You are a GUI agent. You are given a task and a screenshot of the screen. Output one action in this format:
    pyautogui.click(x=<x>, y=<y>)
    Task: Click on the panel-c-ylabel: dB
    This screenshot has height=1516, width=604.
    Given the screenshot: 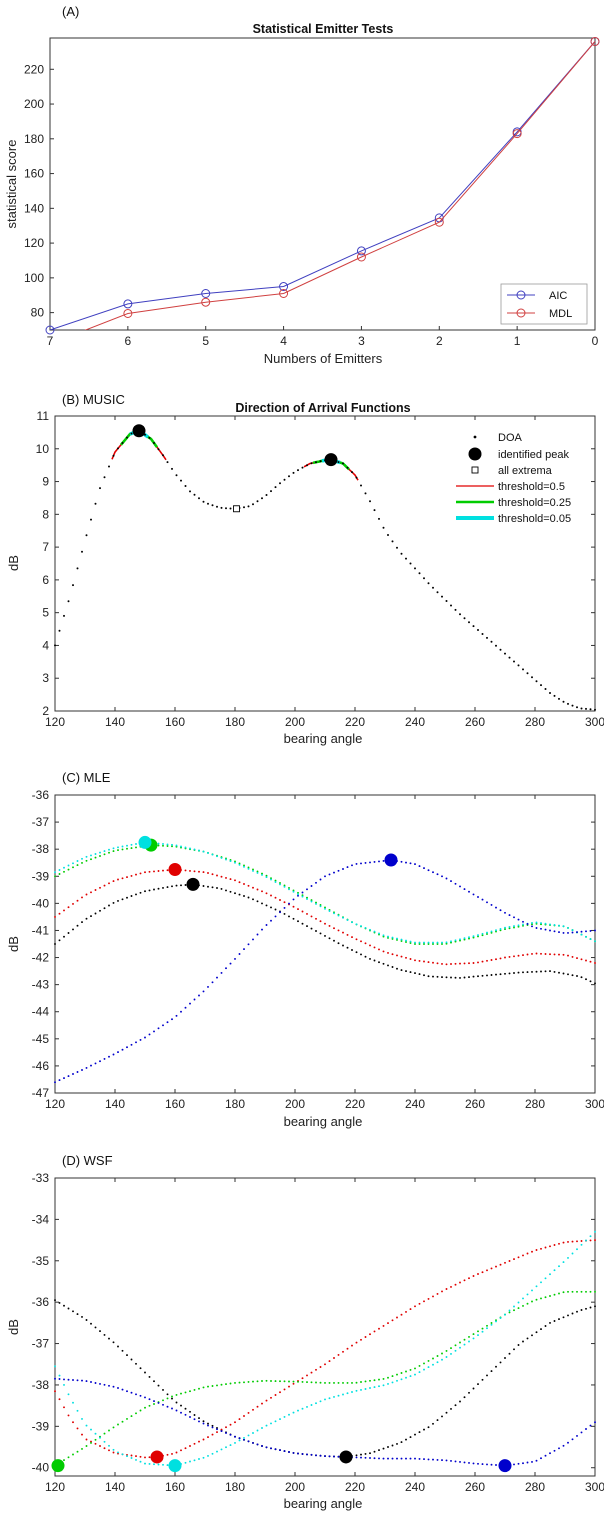 What is the action you would take?
    pyautogui.click(x=13, y=944)
    